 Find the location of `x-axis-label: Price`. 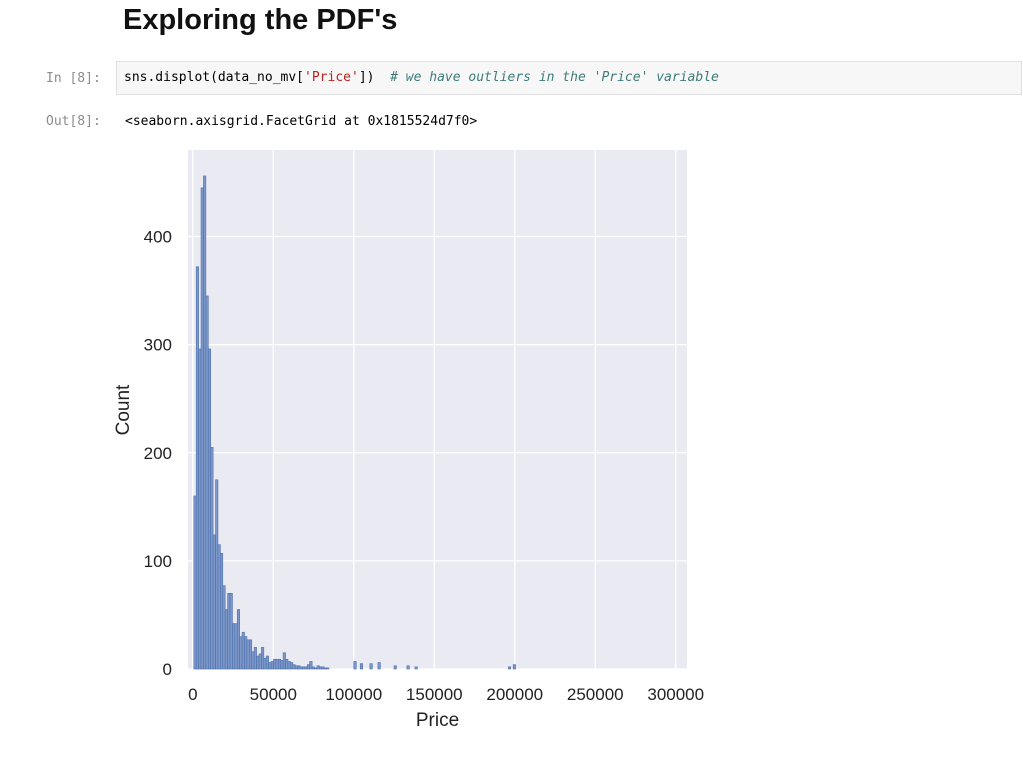

x-axis-label: Price is located at coordinates (437, 720).